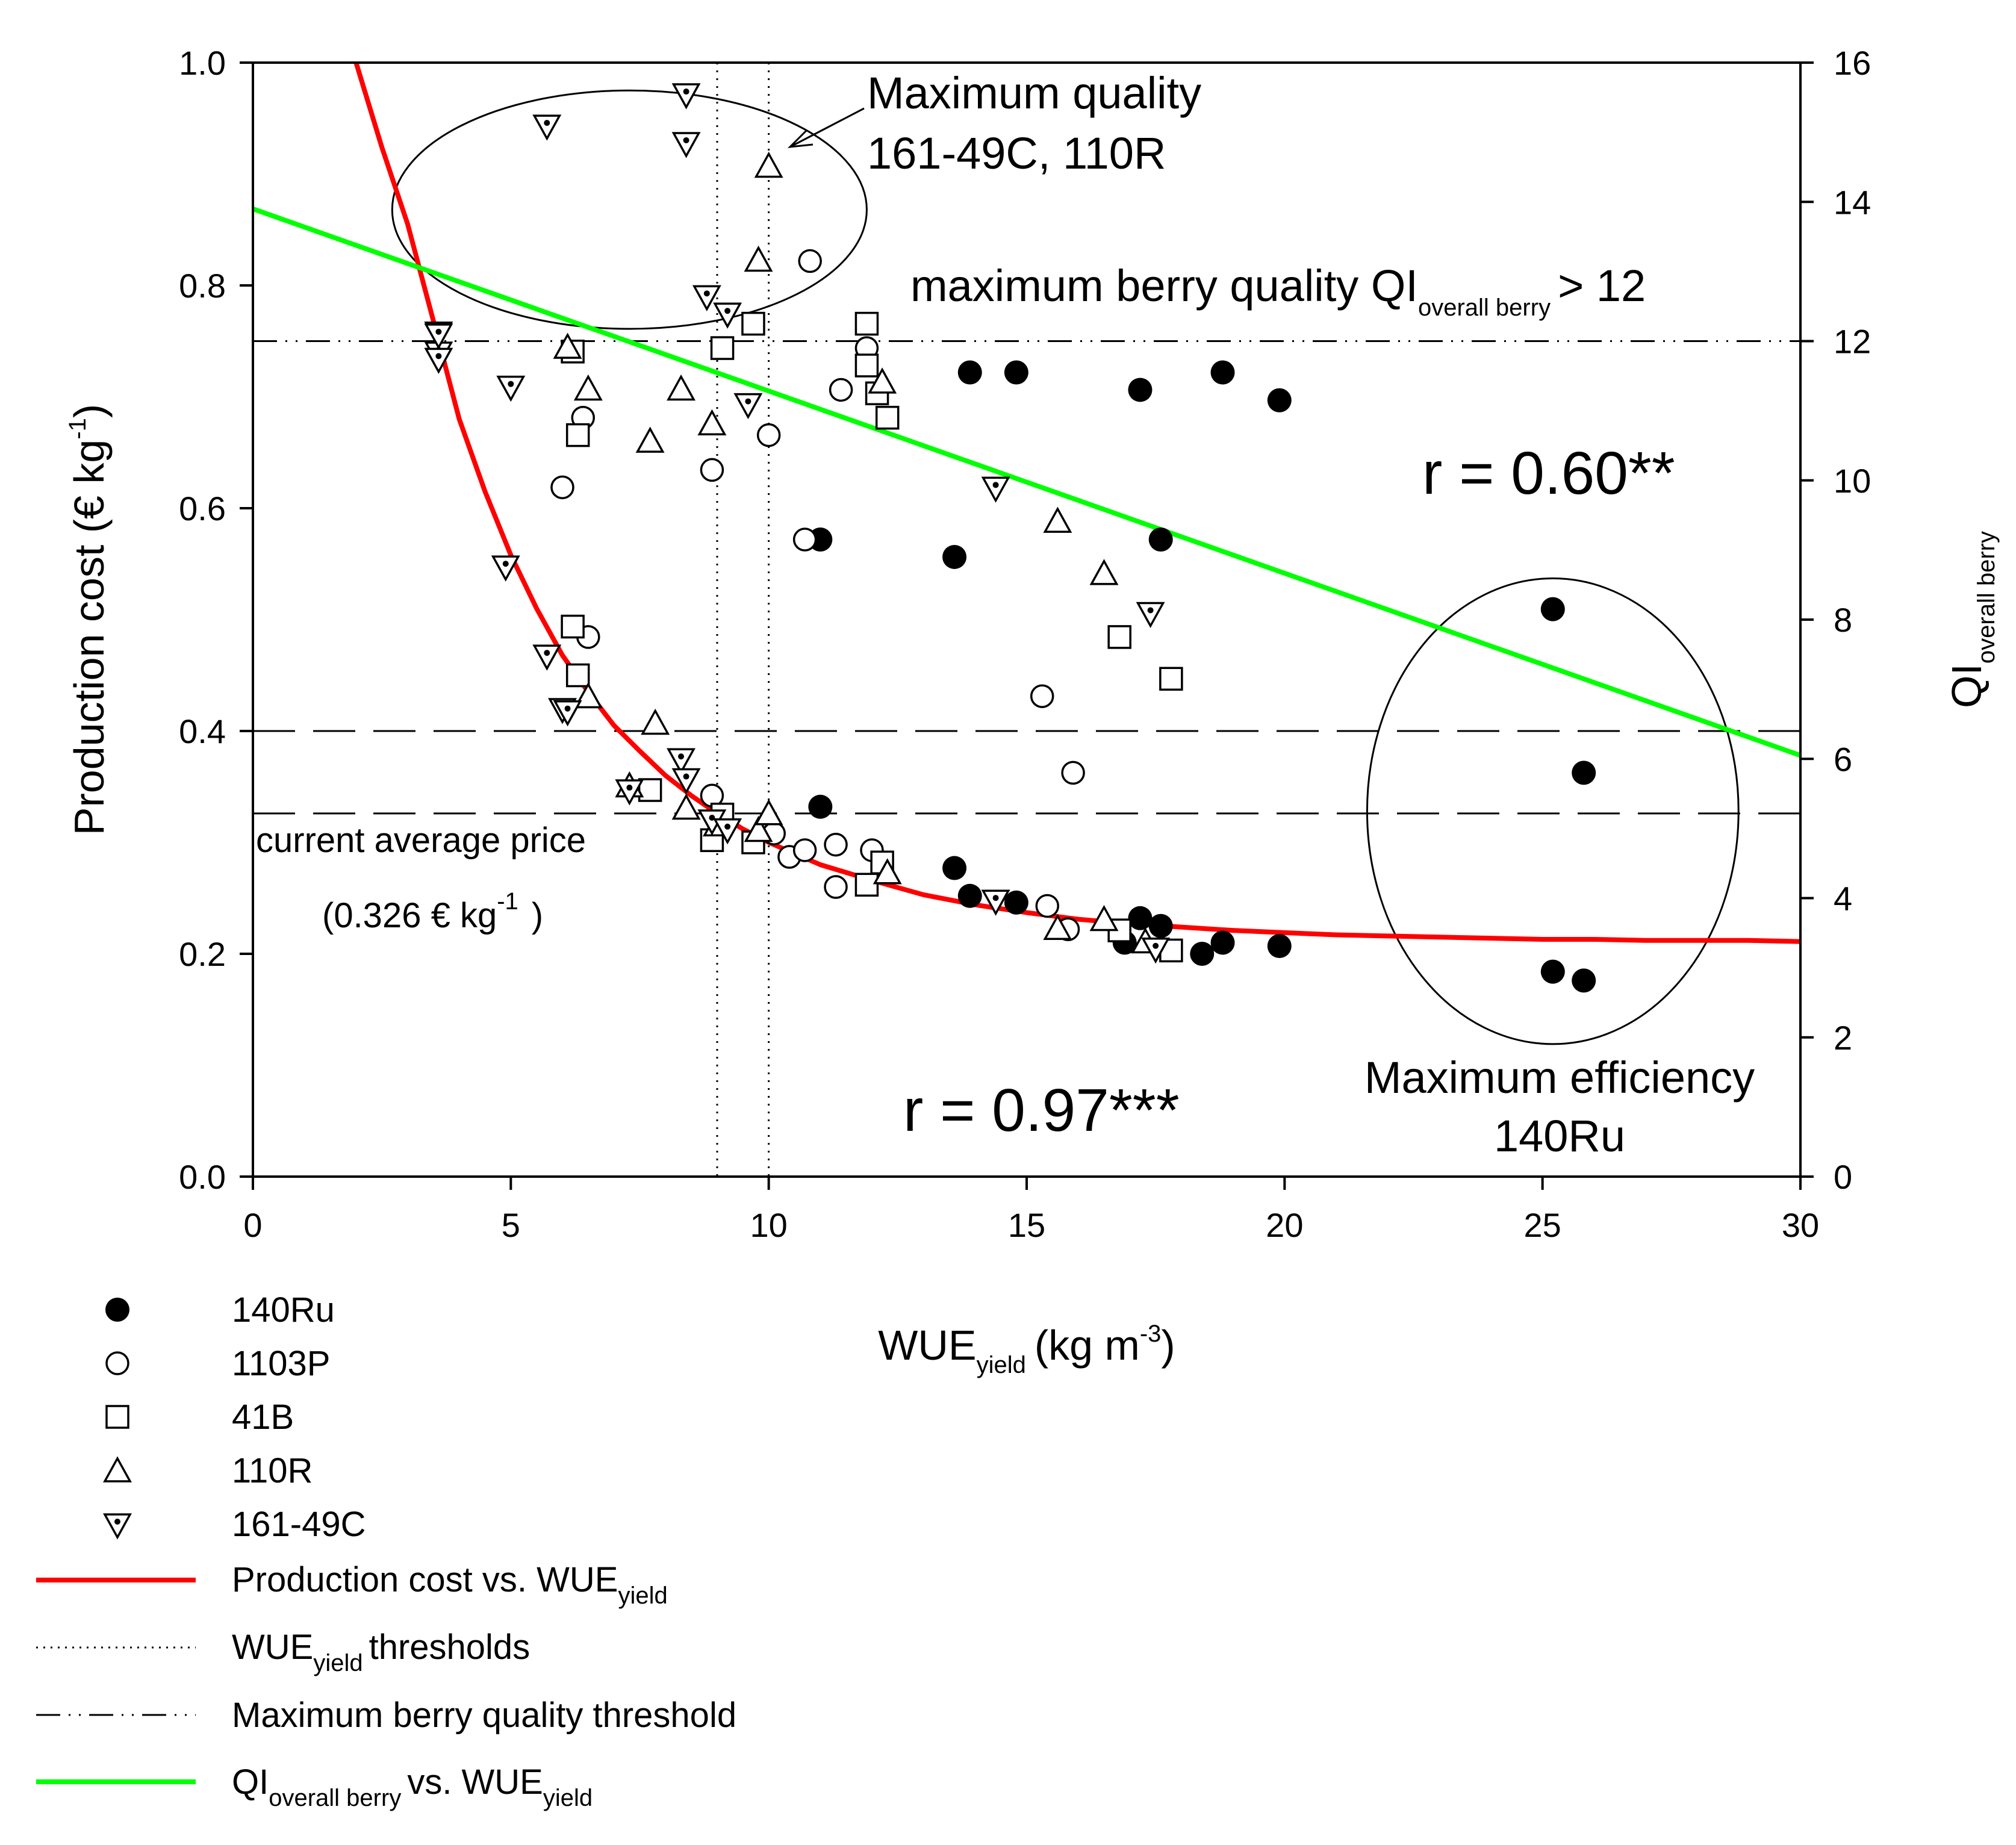  What do you see at coordinates (117, 1522) in the screenshot?
I see `legend-marker-dot` at bounding box center [117, 1522].